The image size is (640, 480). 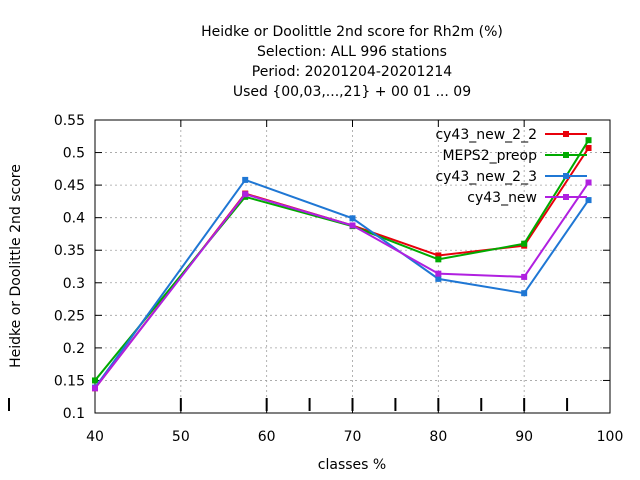 What do you see at coordinates (438, 437) in the screenshot?
I see `x-tick-label: 80` at bounding box center [438, 437].